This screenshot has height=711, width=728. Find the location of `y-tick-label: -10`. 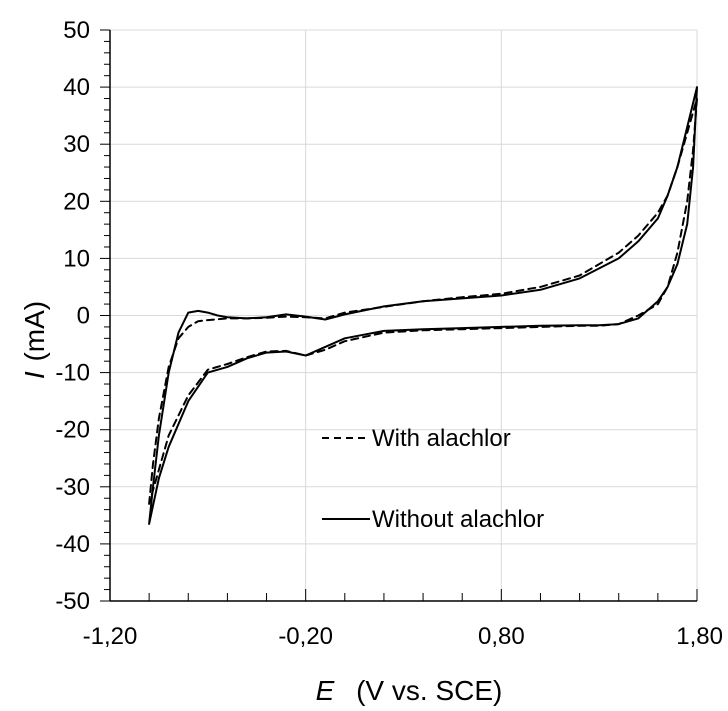

y-tick-label: -10 is located at coordinates (72, 373).